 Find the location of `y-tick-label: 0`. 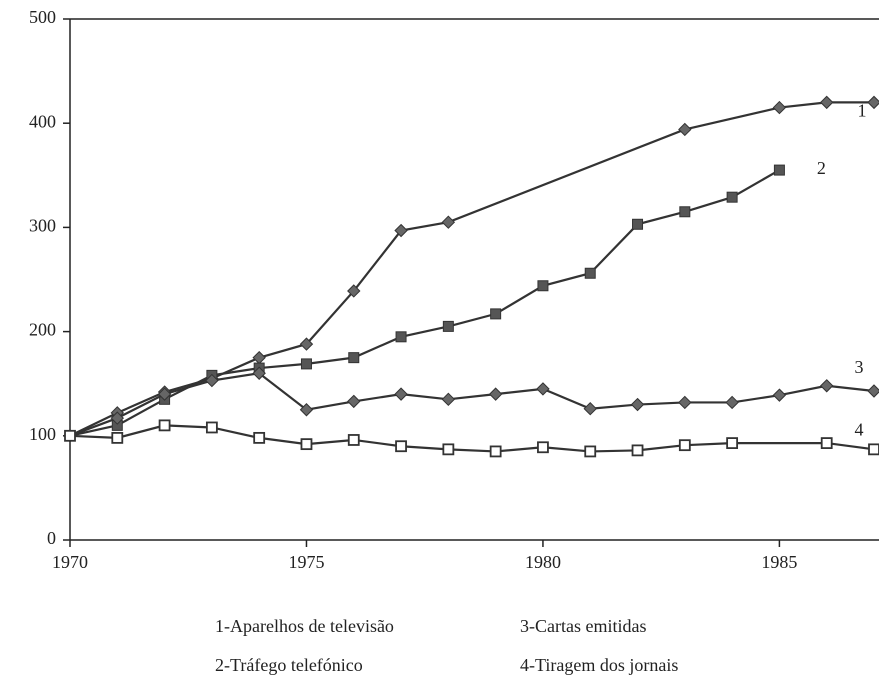

y-tick-label: 0 is located at coordinates (51, 538).